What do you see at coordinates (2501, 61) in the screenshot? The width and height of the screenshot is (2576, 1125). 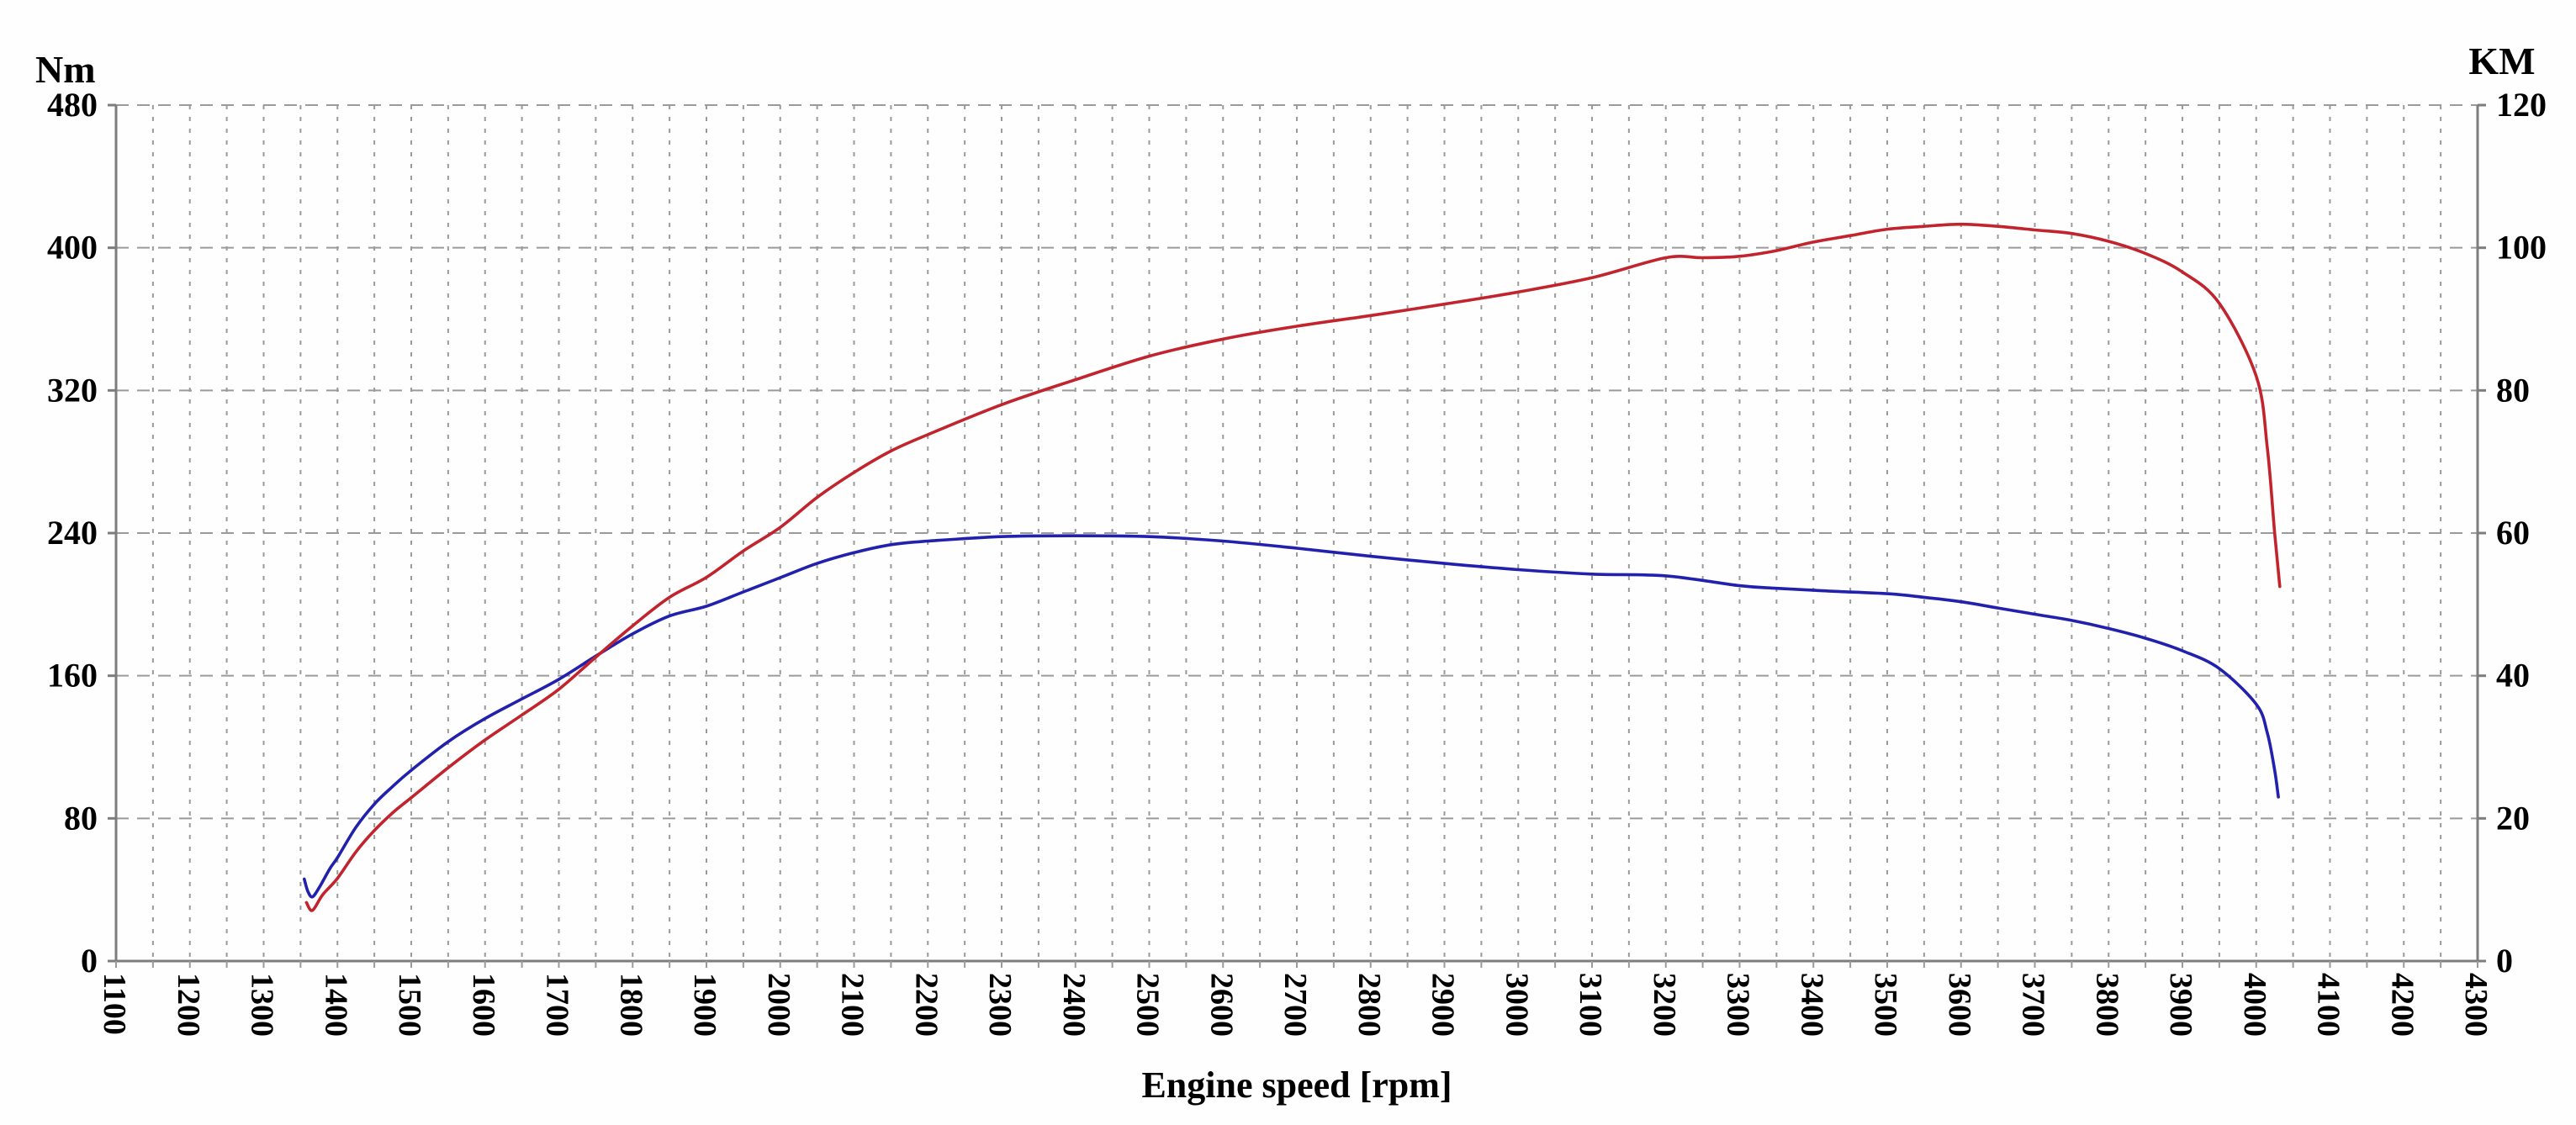 I see `y-right-axis-title: KM` at bounding box center [2501, 61].